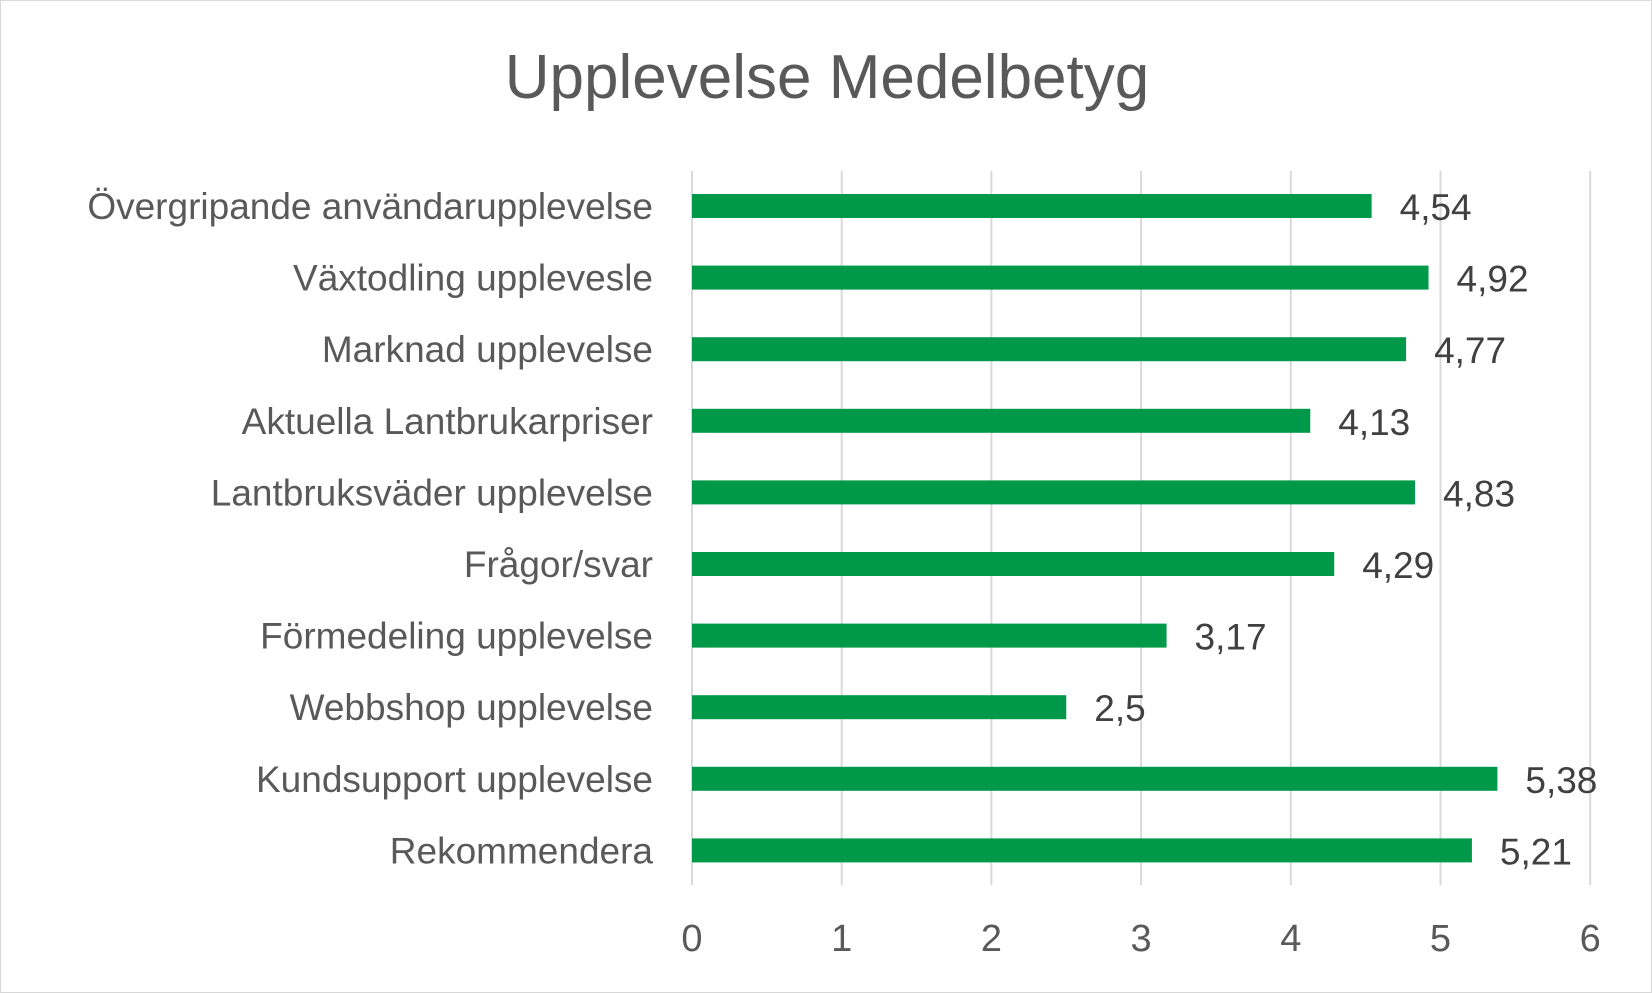 This screenshot has height=994, width=1652. I want to click on x-tick-label: 4, so click(1290, 939).